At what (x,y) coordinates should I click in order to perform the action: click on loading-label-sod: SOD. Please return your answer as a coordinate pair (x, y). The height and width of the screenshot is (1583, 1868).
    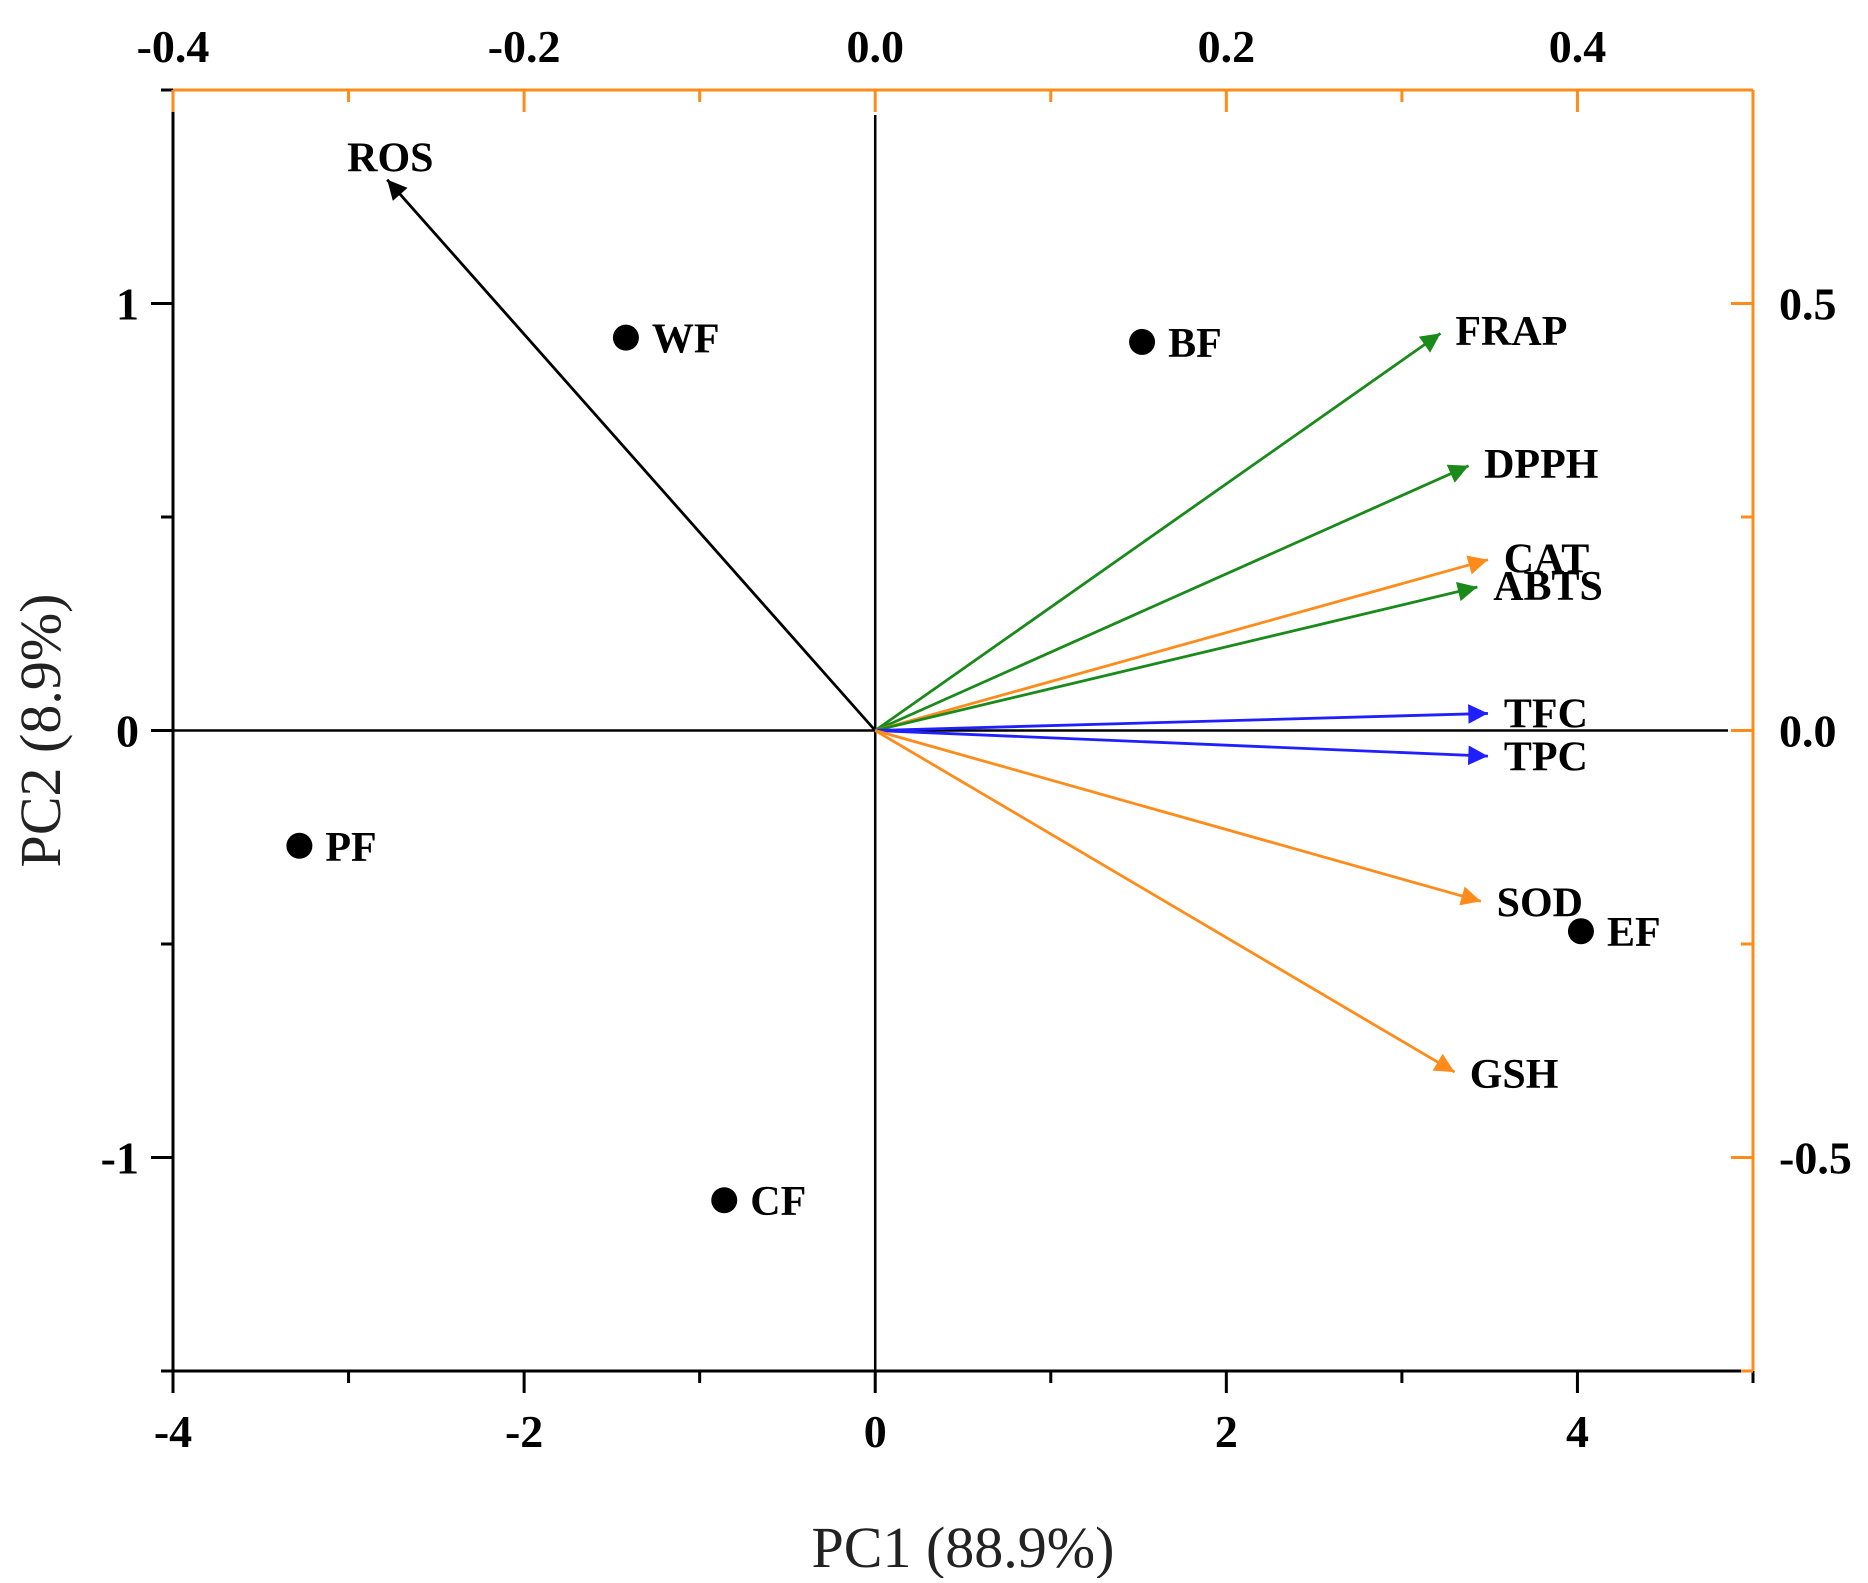
    Looking at the image, I should click on (1540, 903).